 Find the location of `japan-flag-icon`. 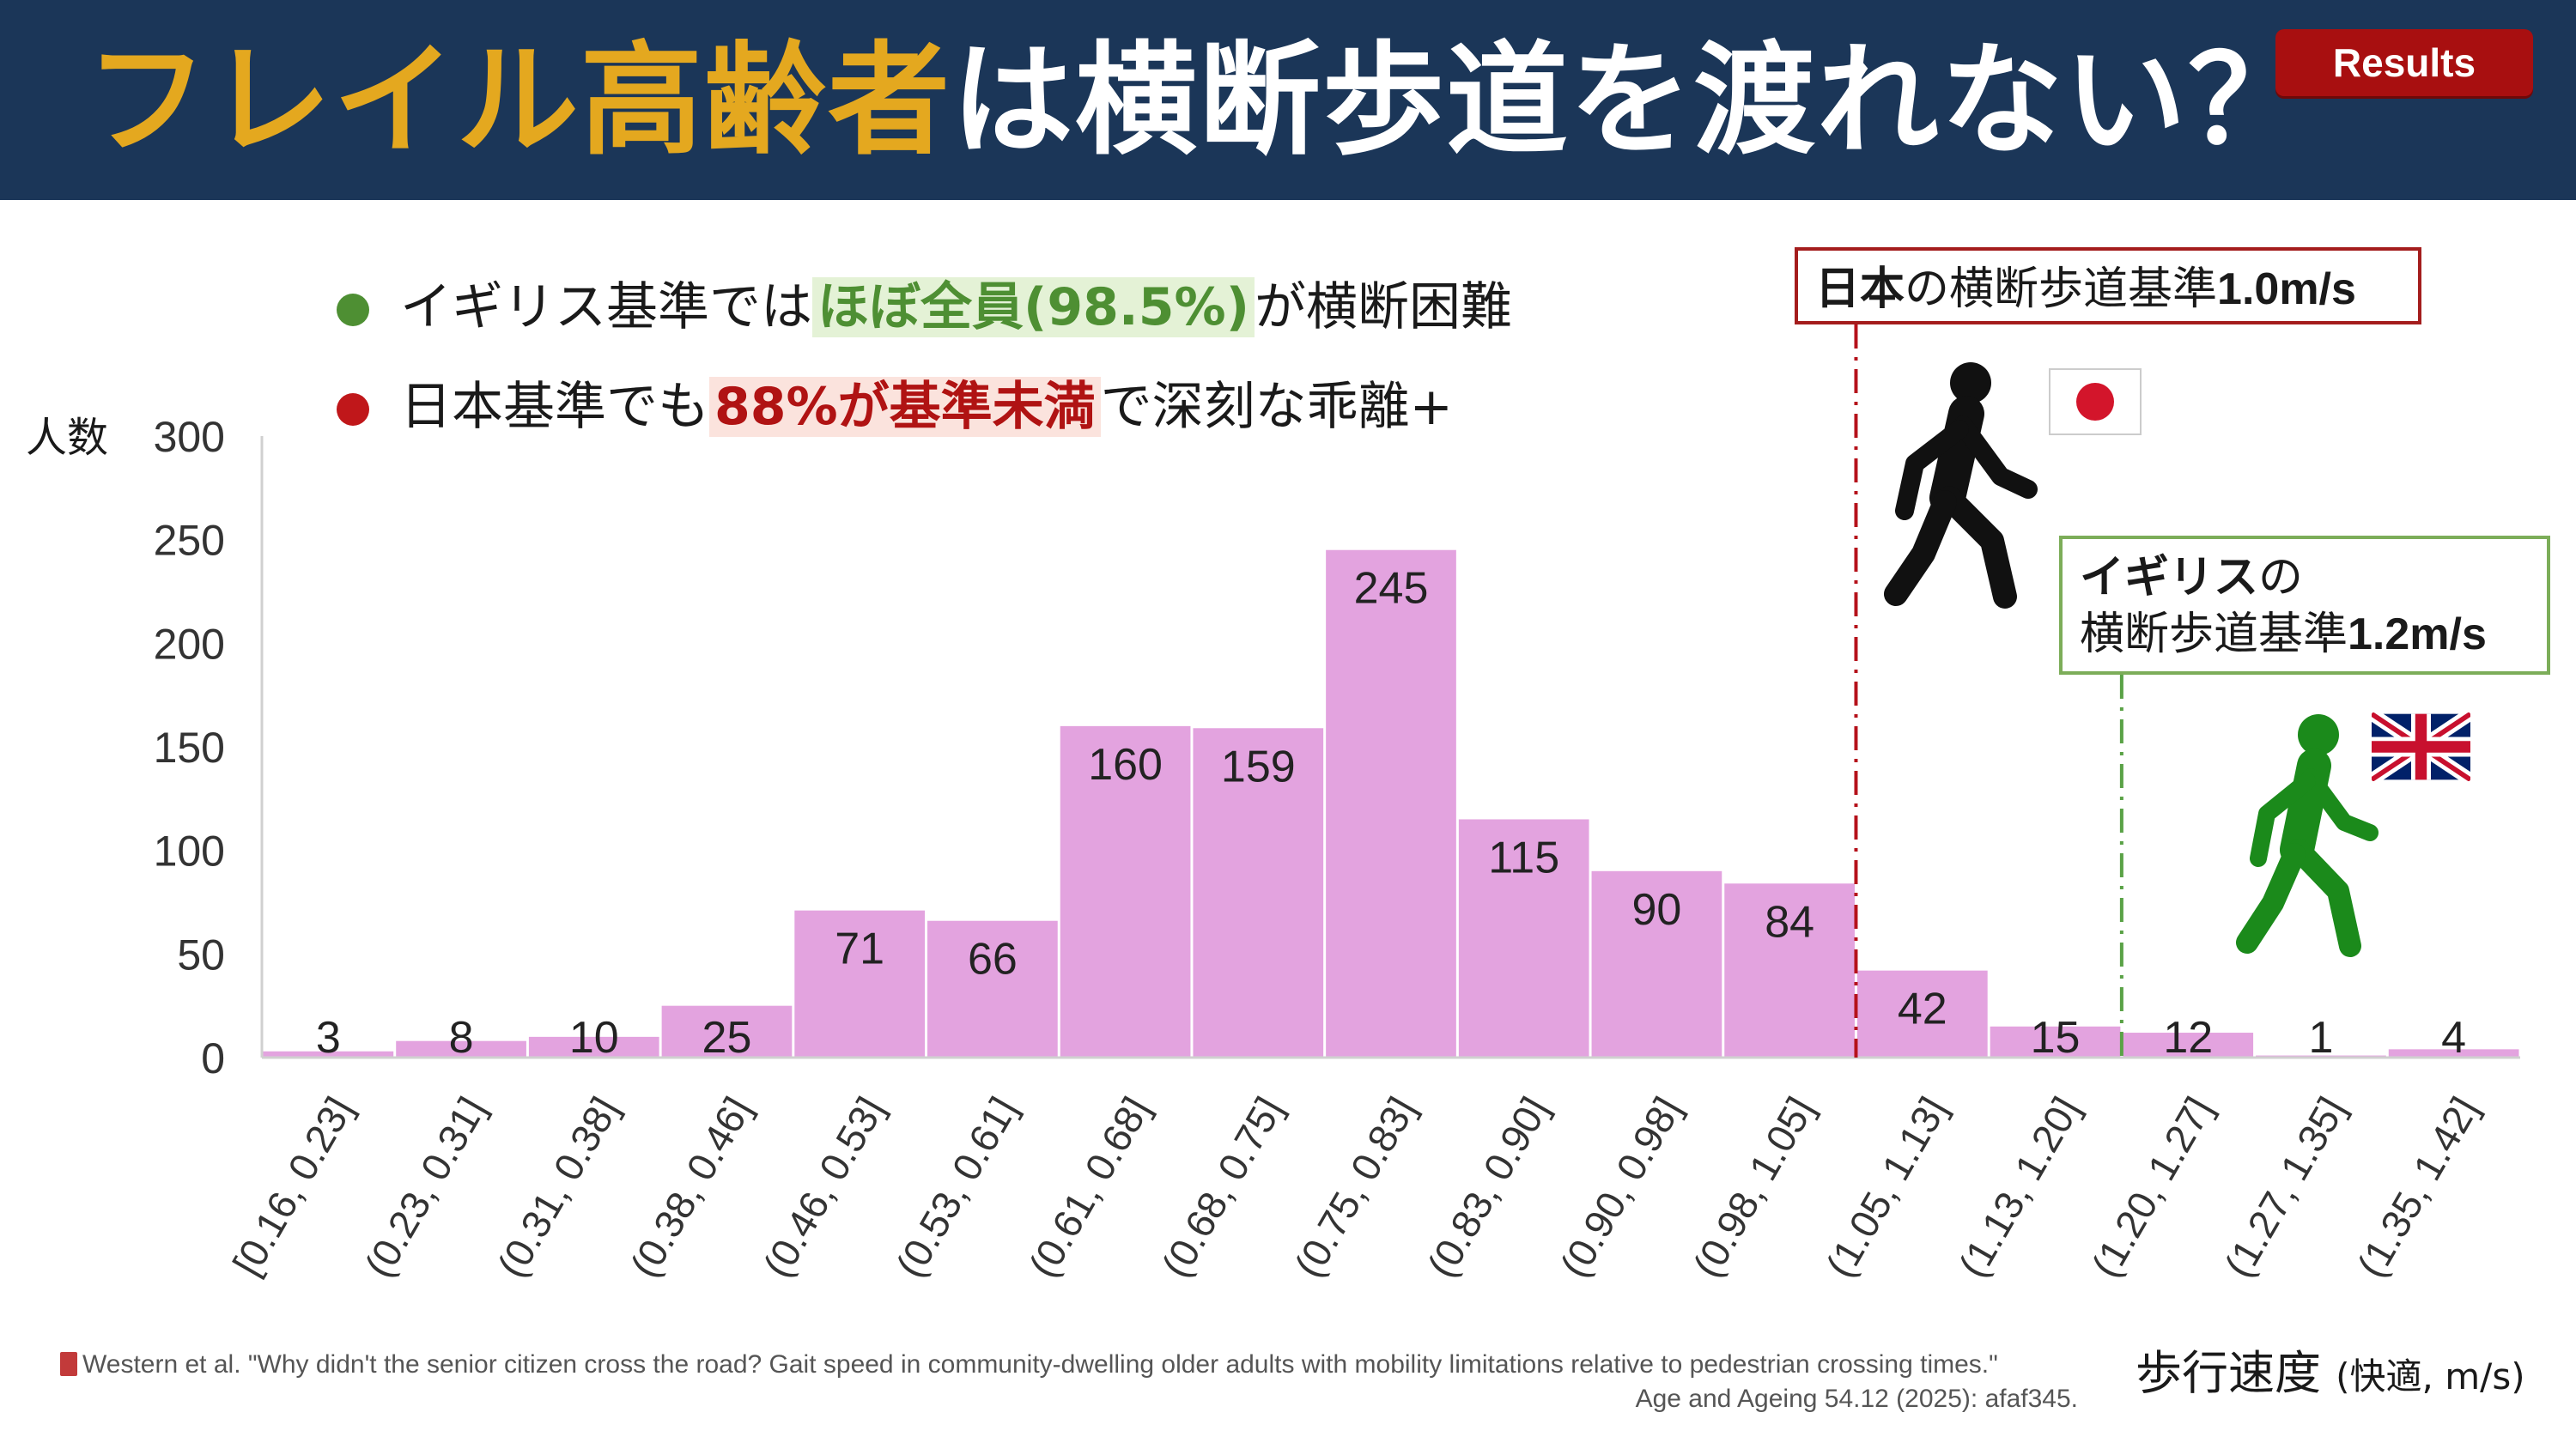

japan-flag-icon is located at coordinates (2095, 401).